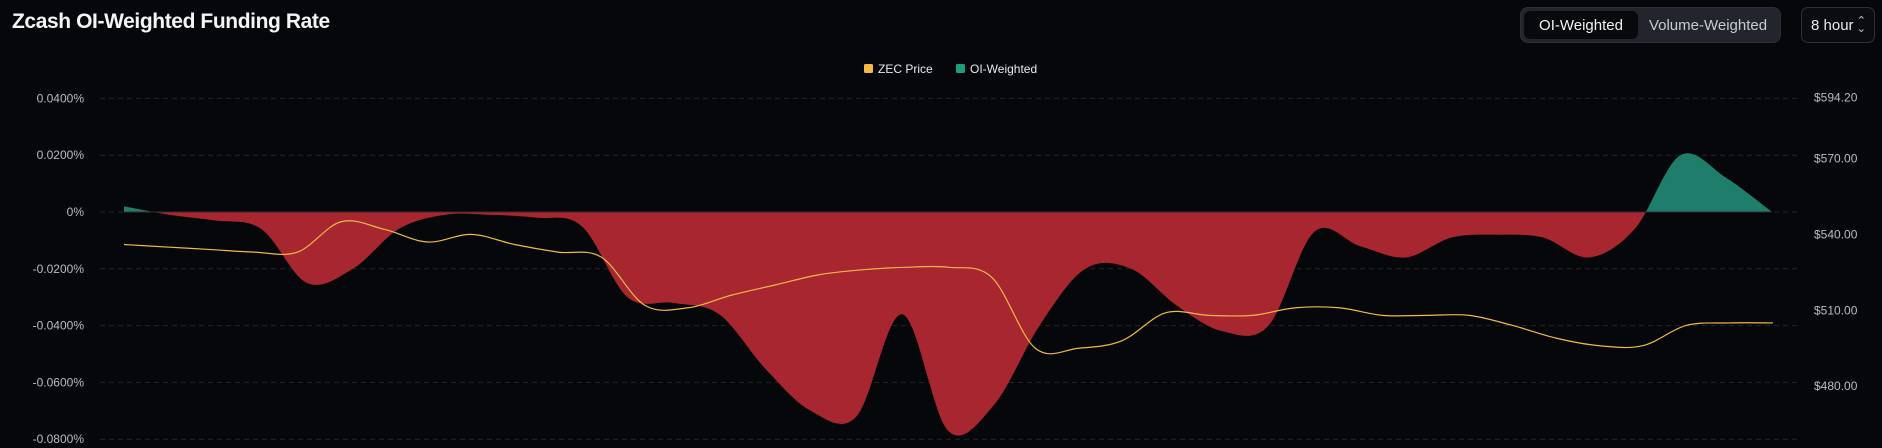 The width and height of the screenshot is (1882, 448). I want to click on legend-label: ZEC Price, so click(905, 69).